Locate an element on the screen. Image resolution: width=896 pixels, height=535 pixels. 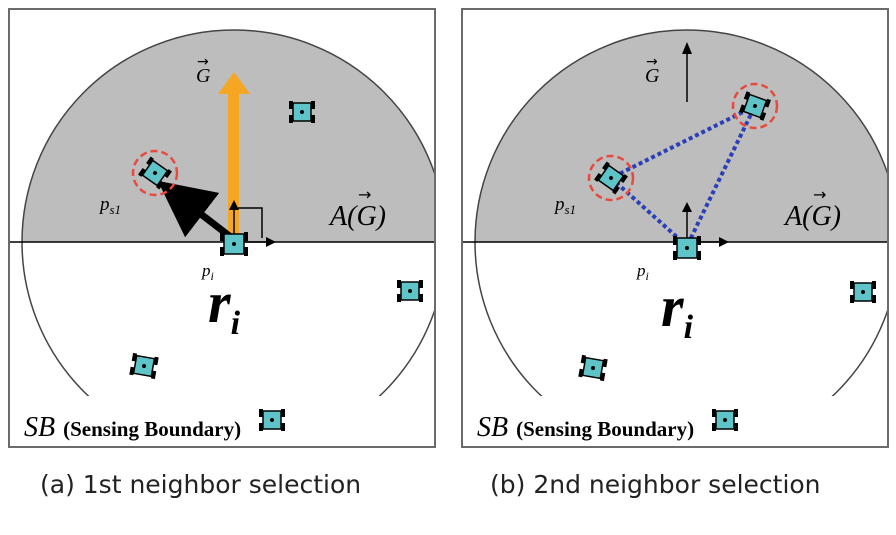
caption-b: (b) 2nd neighbor selection is located at coordinates (655, 484).